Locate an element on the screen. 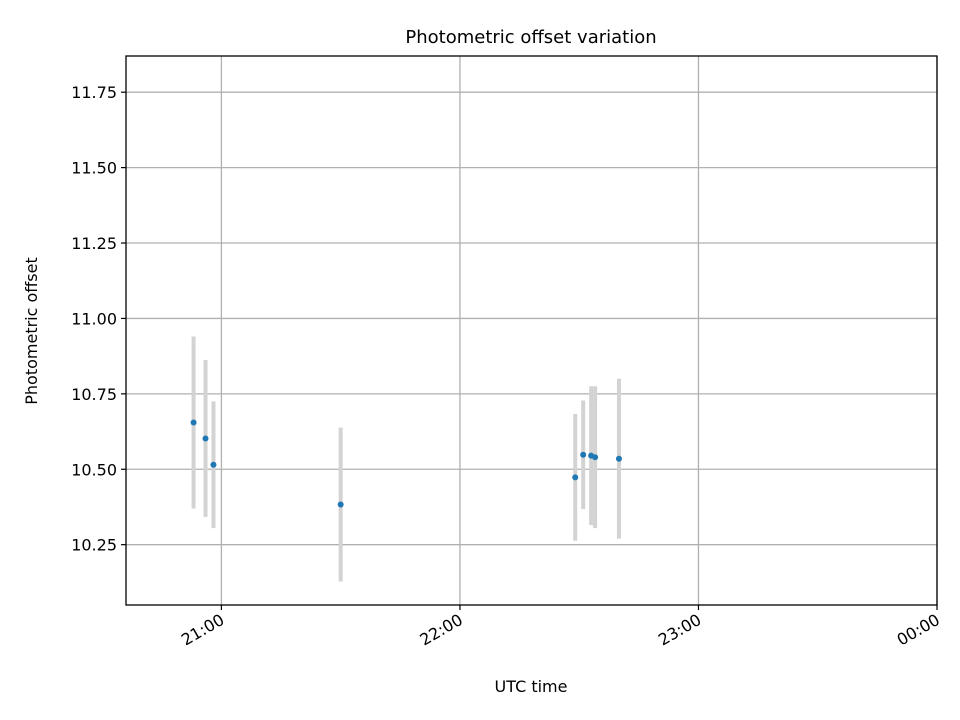 The height and width of the screenshot is (720, 960). y-tick-label: 10.75 is located at coordinates (94, 394).